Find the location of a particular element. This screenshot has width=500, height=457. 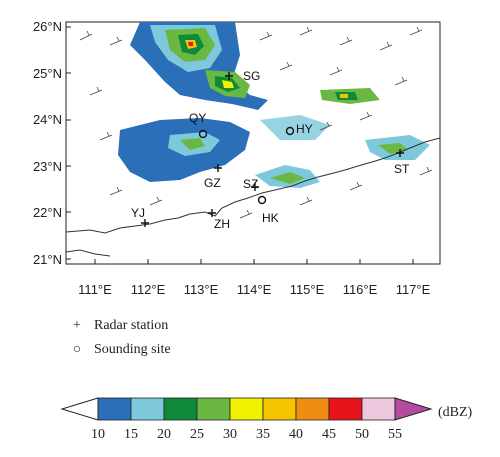

echo-core-red is located at coordinates (190, 44).